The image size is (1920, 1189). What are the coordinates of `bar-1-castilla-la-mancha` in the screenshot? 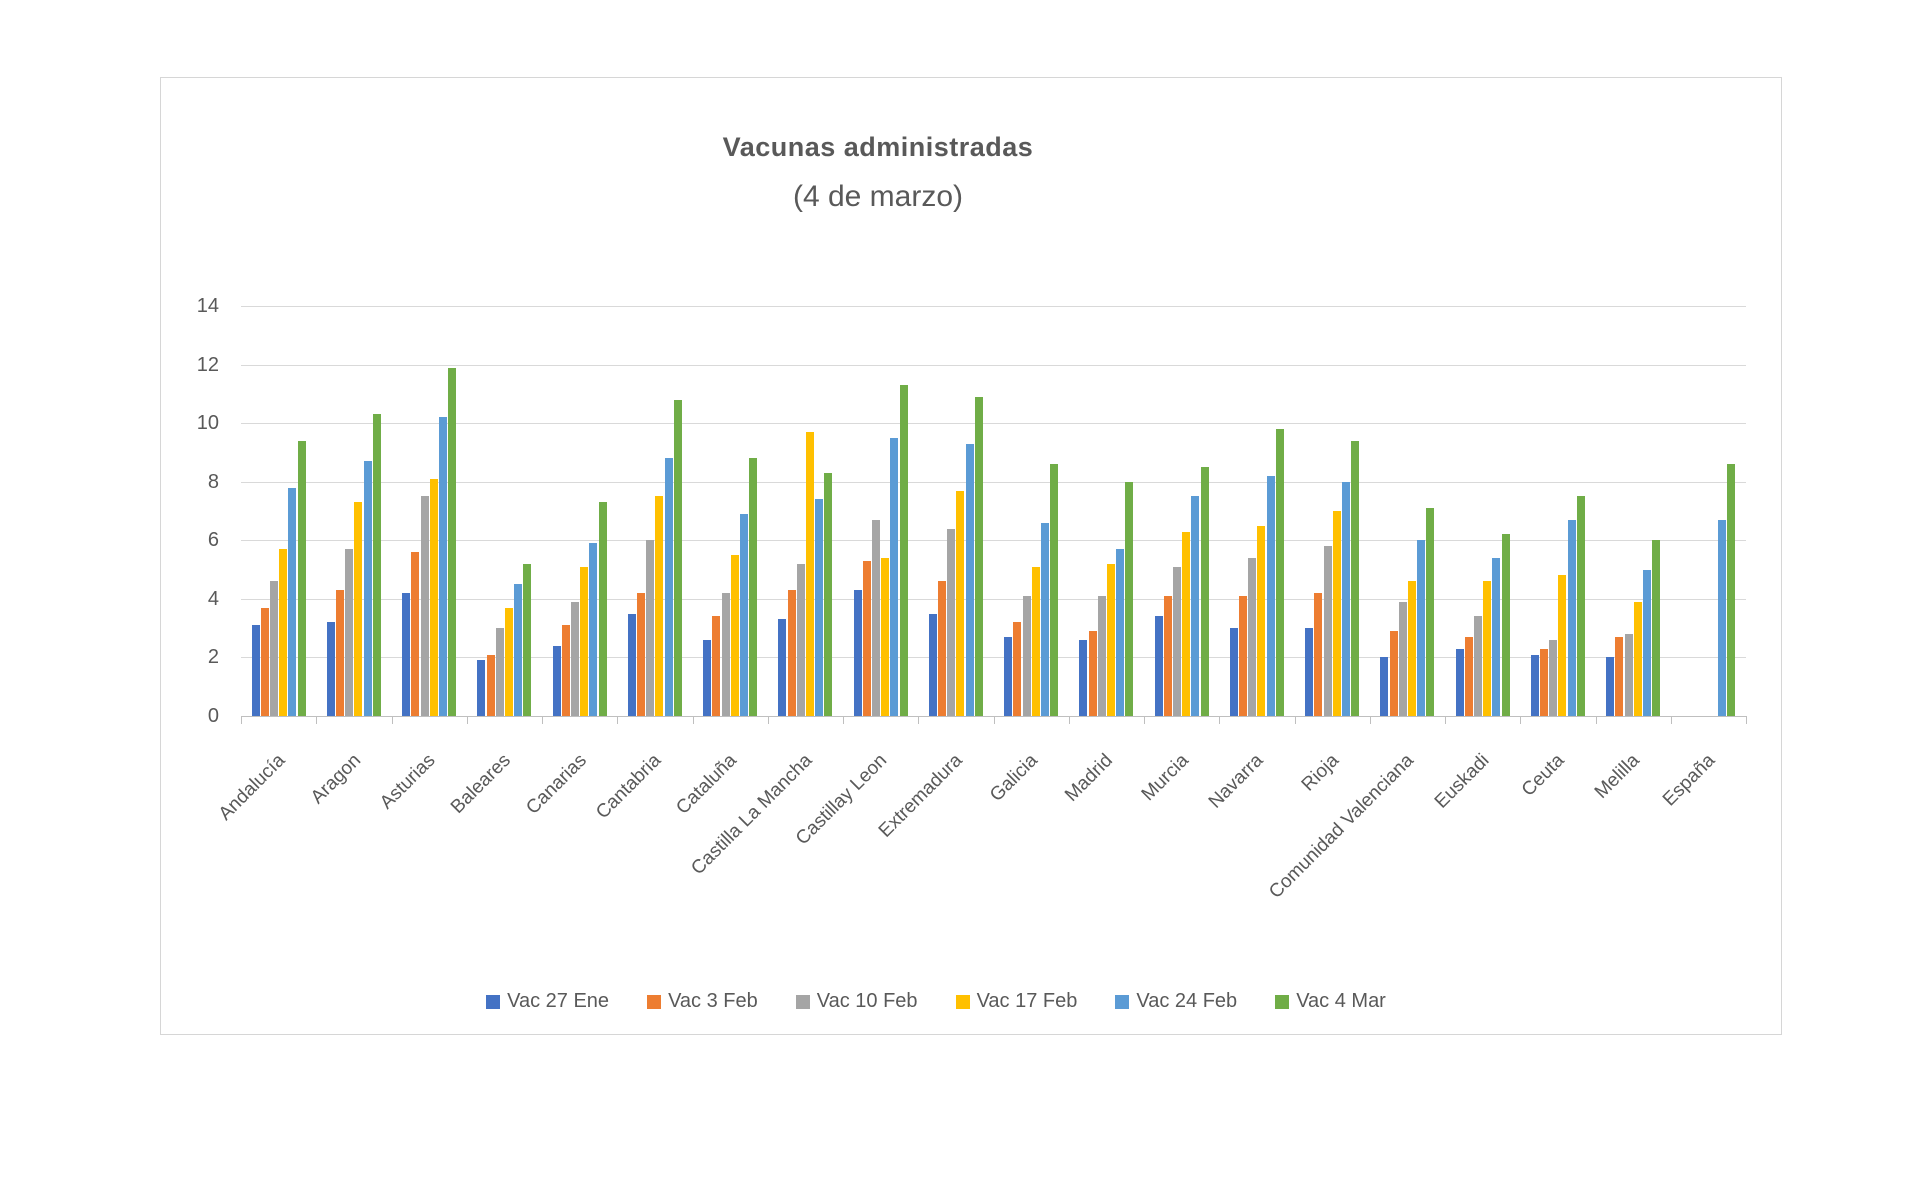 It's located at (782, 667).